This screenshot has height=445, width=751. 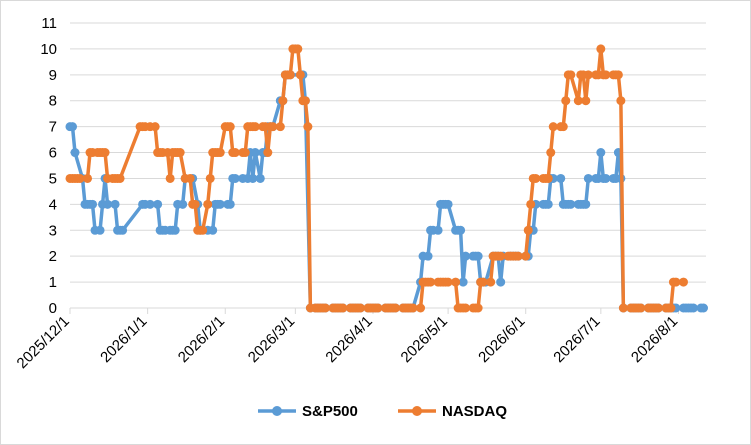 What do you see at coordinates (576, 339) in the screenshot?
I see `x-tick-label: 2026/7/1` at bounding box center [576, 339].